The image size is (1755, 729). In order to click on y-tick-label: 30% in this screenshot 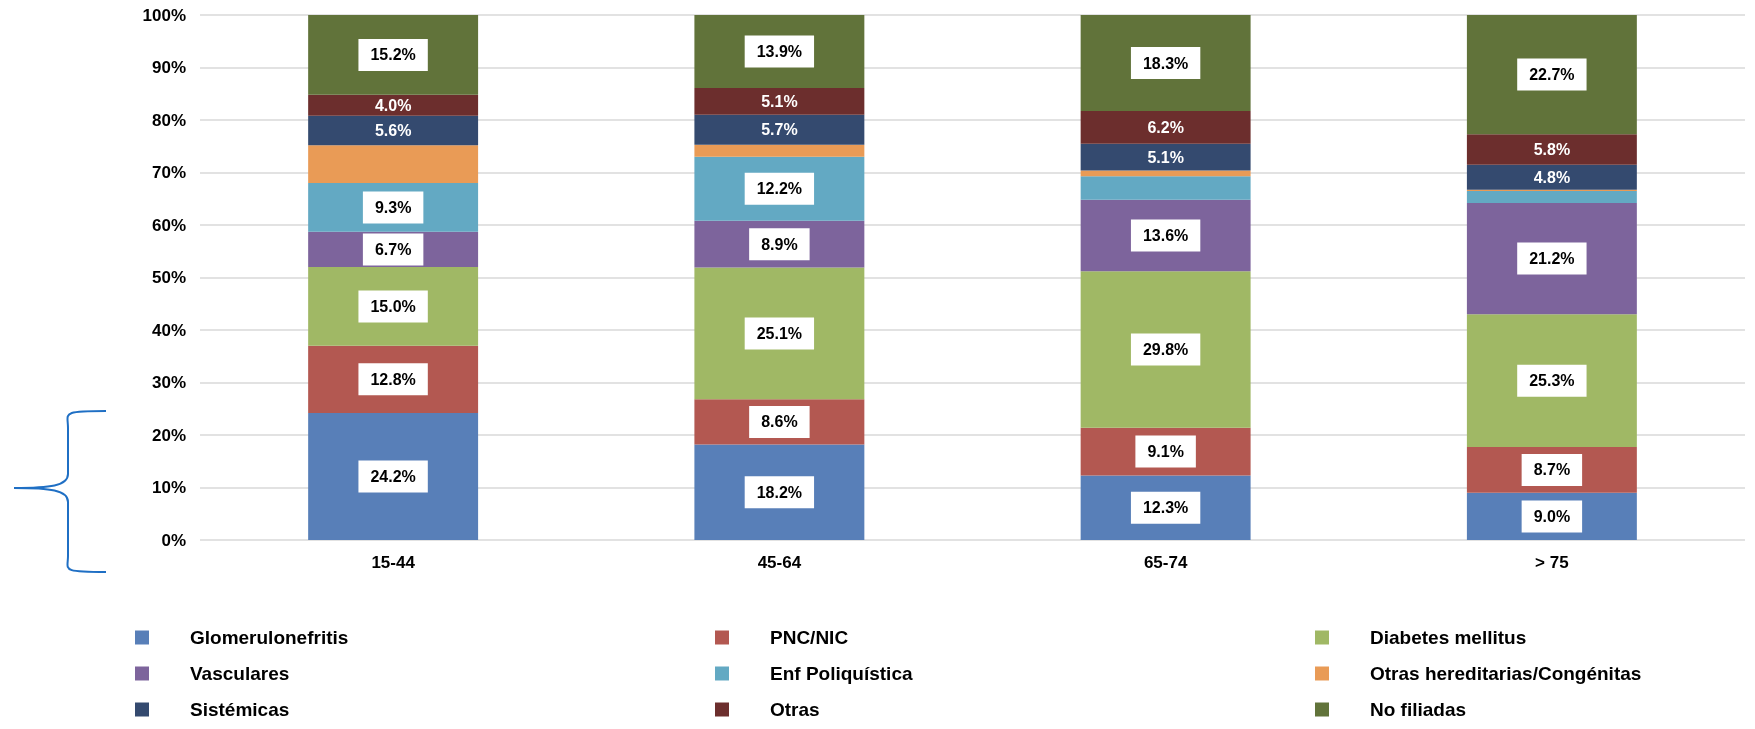, I will do `click(168, 382)`.